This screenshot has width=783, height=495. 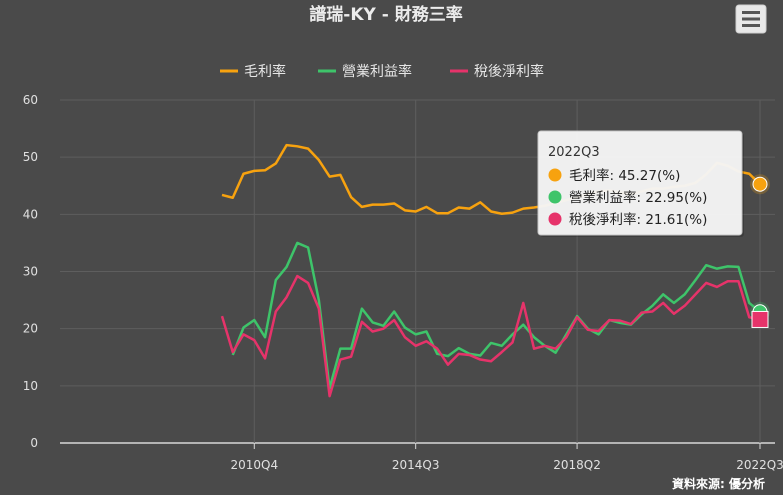 I want to click on legend-item-2: 營業利益率, so click(x=365, y=71).